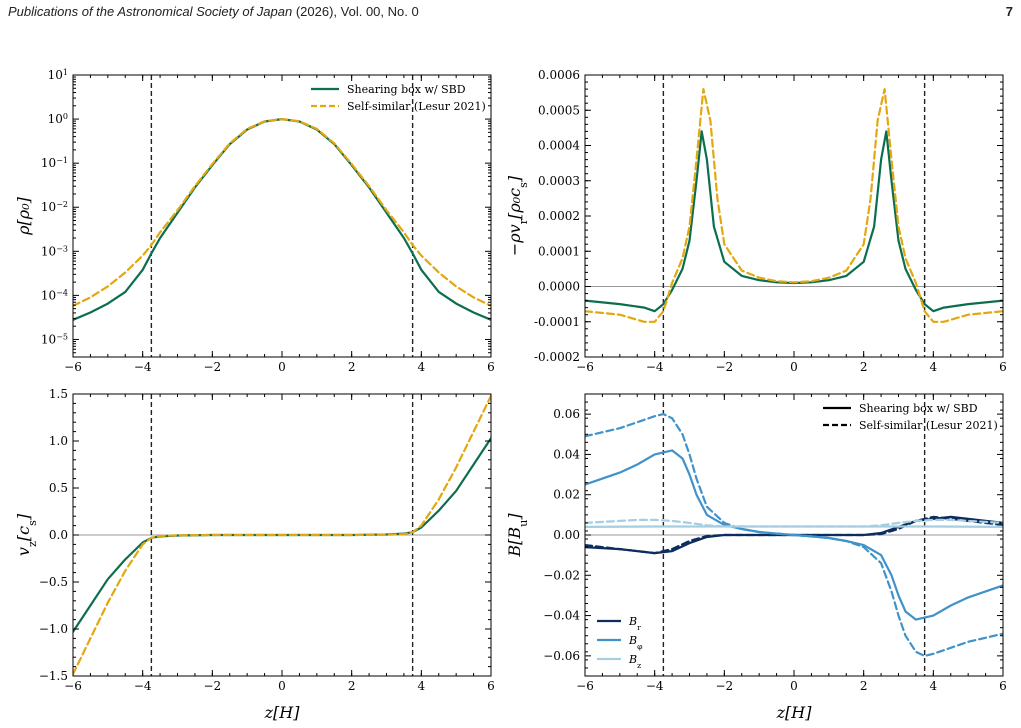  Describe the element at coordinates (561, 616) in the screenshot. I see `y-tick-label: −0.04` at that location.